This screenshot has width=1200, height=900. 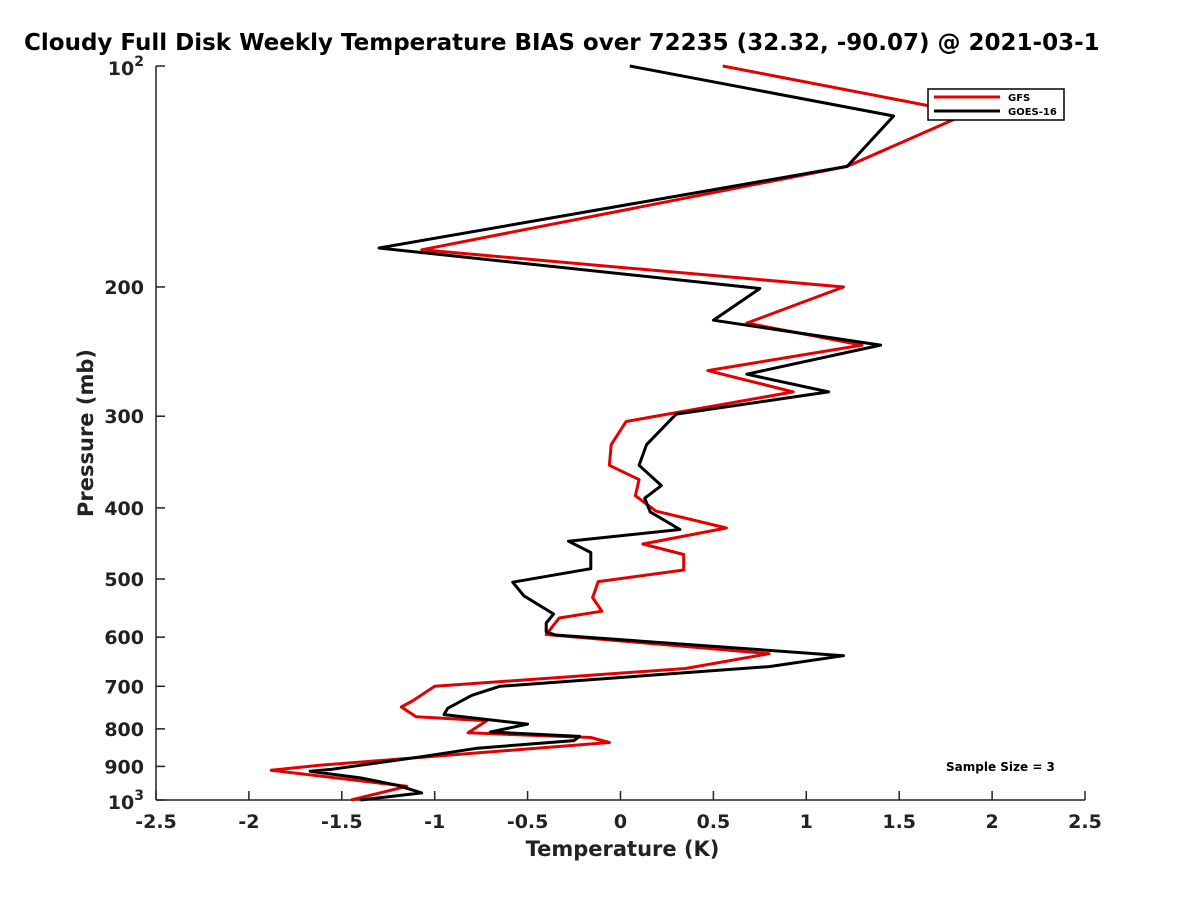 What do you see at coordinates (806, 822) in the screenshot?
I see `x-tick-label: 1` at bounding box center [806, 822].